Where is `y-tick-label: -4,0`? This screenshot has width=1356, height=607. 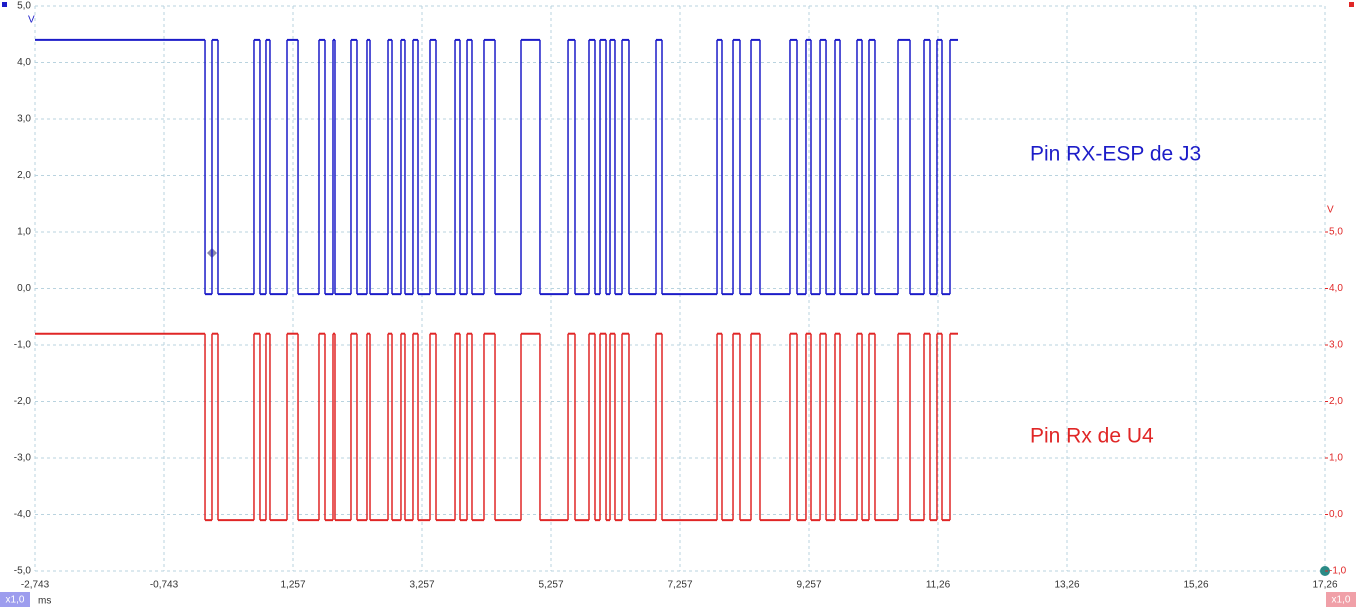 y-tick-label: -4,0 is located at coordinates (23, 514).